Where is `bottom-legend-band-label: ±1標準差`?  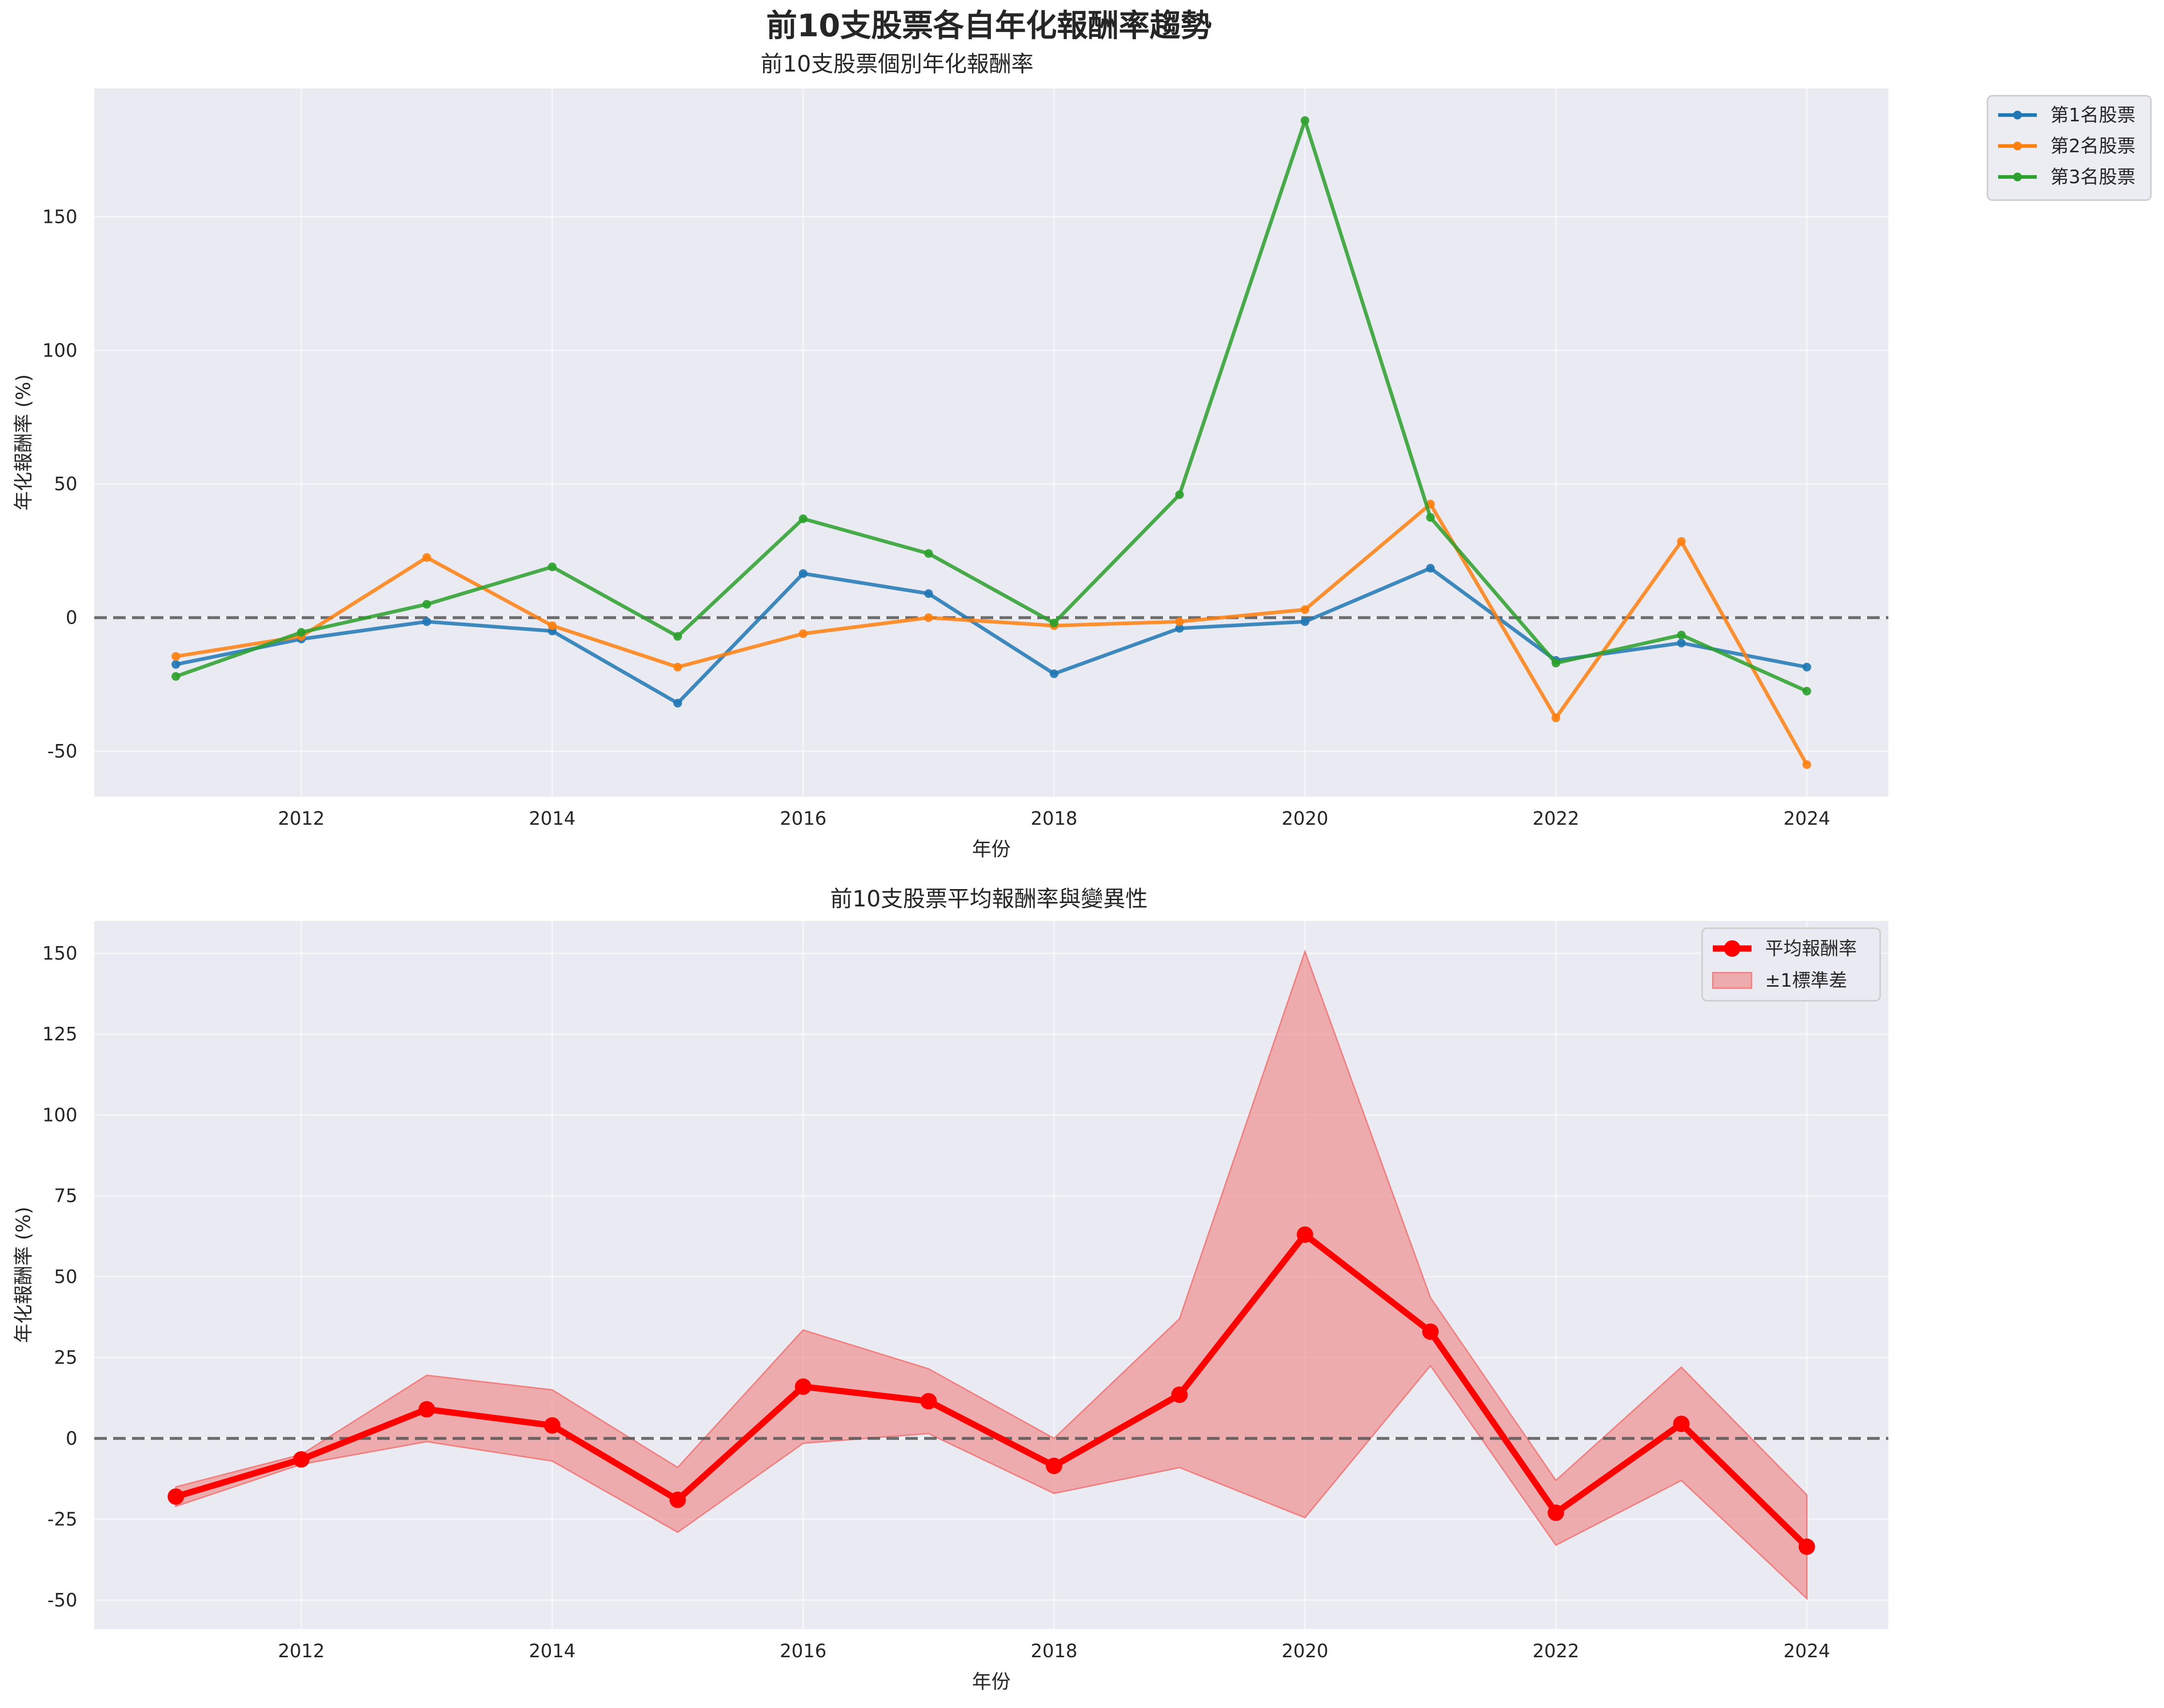
bottom-legend-band-label: ±1標準差 is located at coordinates (1806, 980).